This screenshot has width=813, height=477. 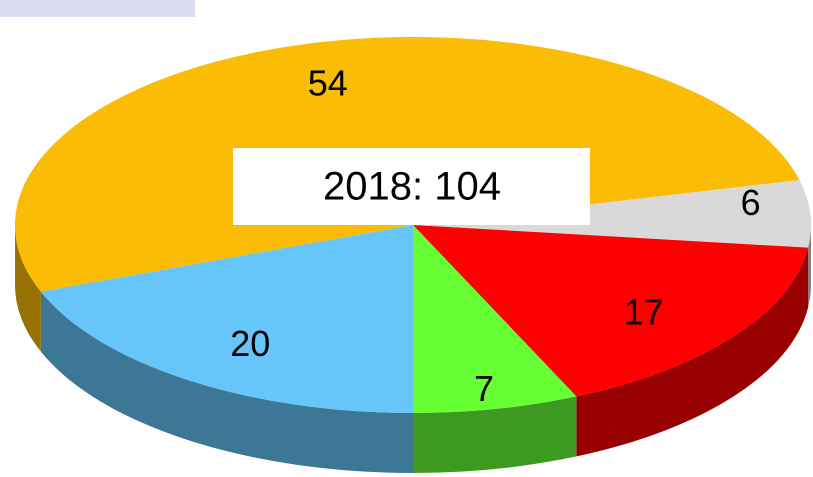 What do you see at coordinates (328, 82) in the screenshot?
I see `data-label: 54` at bounding box center [328, 82].